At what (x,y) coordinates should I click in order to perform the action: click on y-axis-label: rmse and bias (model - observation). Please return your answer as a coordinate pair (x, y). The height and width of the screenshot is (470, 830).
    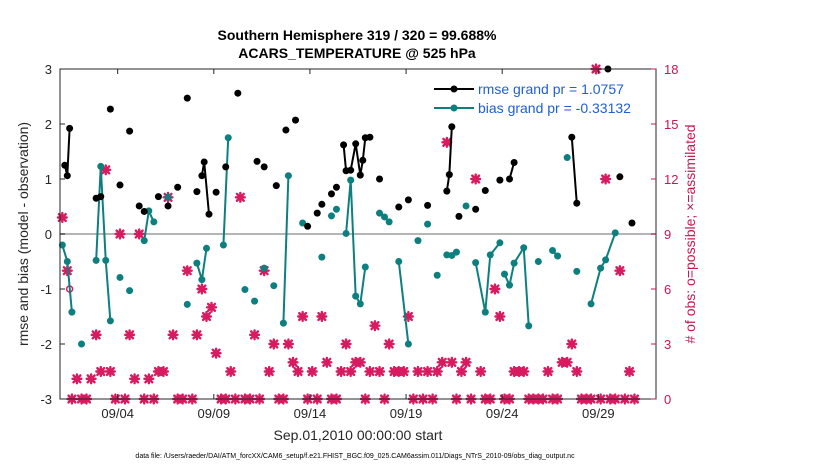
    Looking at the image, I should click on (23, 234).